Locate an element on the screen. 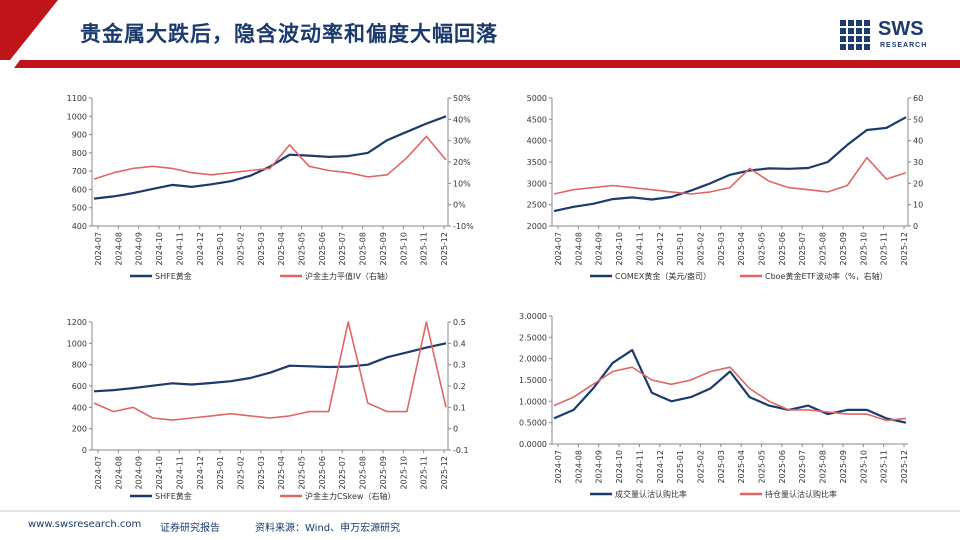 This screenshot has width=960, height=540. right-tick-label: 10% is located at coordinates (462, 183).